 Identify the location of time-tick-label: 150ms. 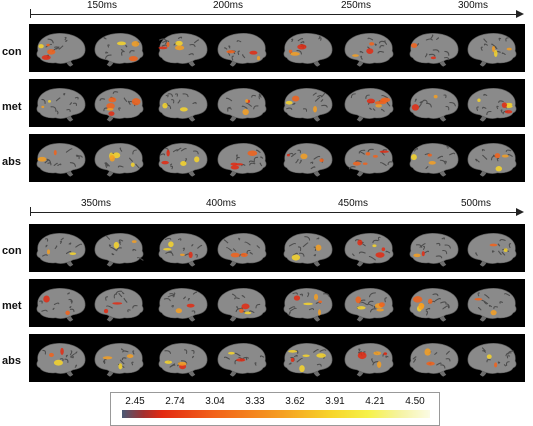
(102, 5).